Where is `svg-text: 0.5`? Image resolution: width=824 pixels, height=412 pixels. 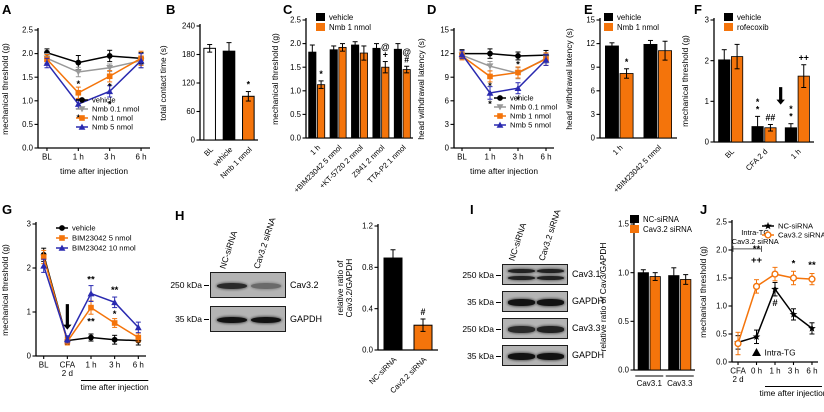 svg-text: 0.5 is located at coordinates (624, 321).